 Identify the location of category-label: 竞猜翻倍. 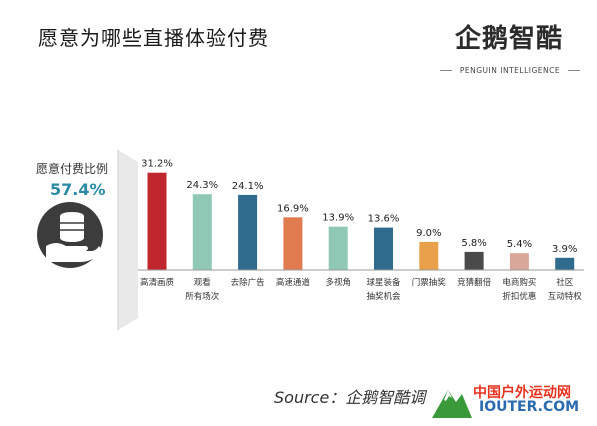
(474, 282).